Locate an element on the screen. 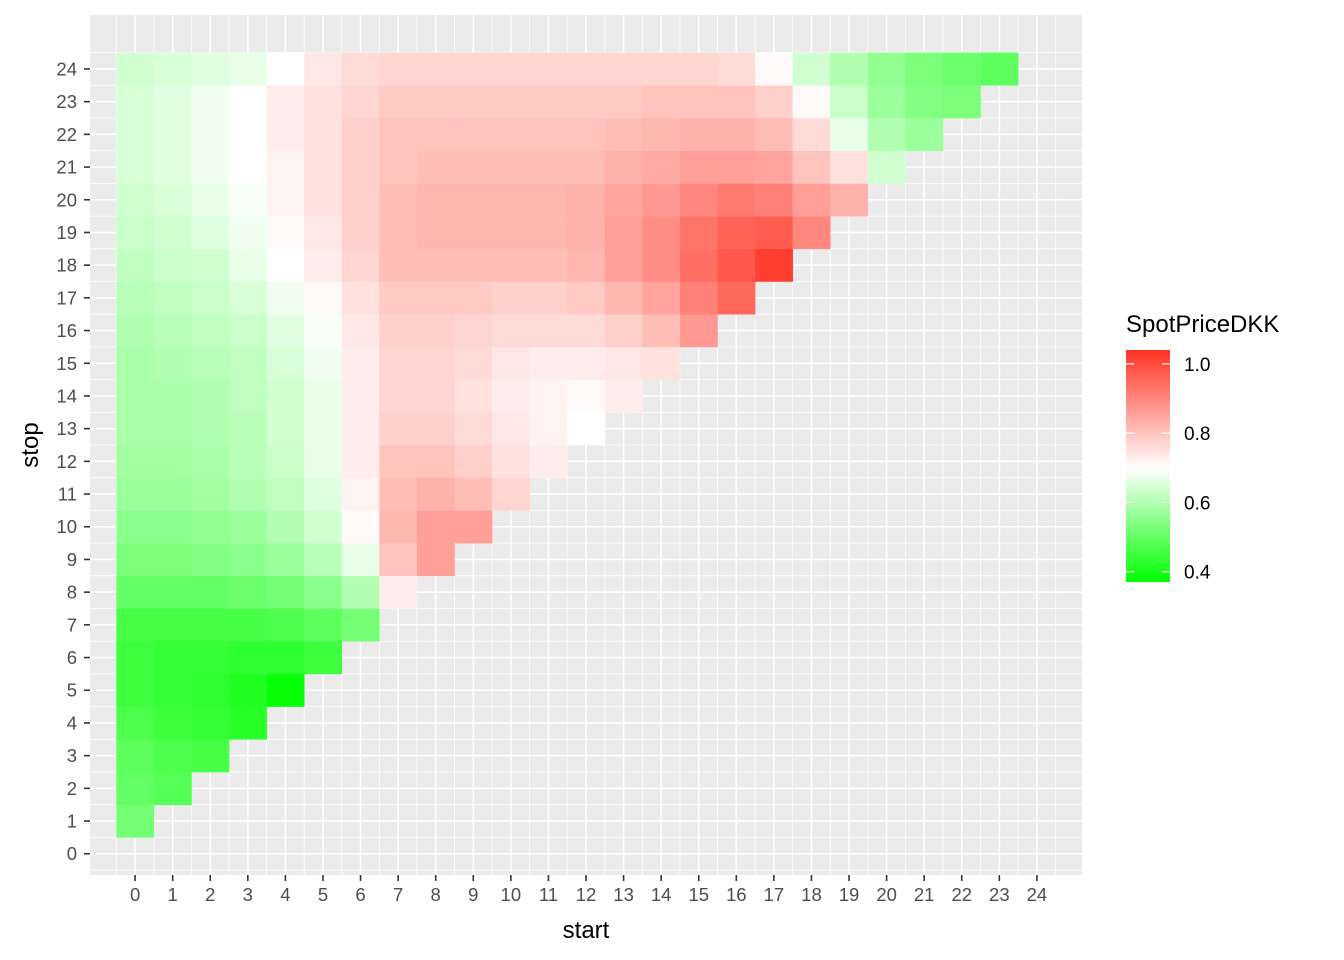 This screenshot has height=960, width=1344. y-tick-label: 5 is located at coordinates (72, 690).